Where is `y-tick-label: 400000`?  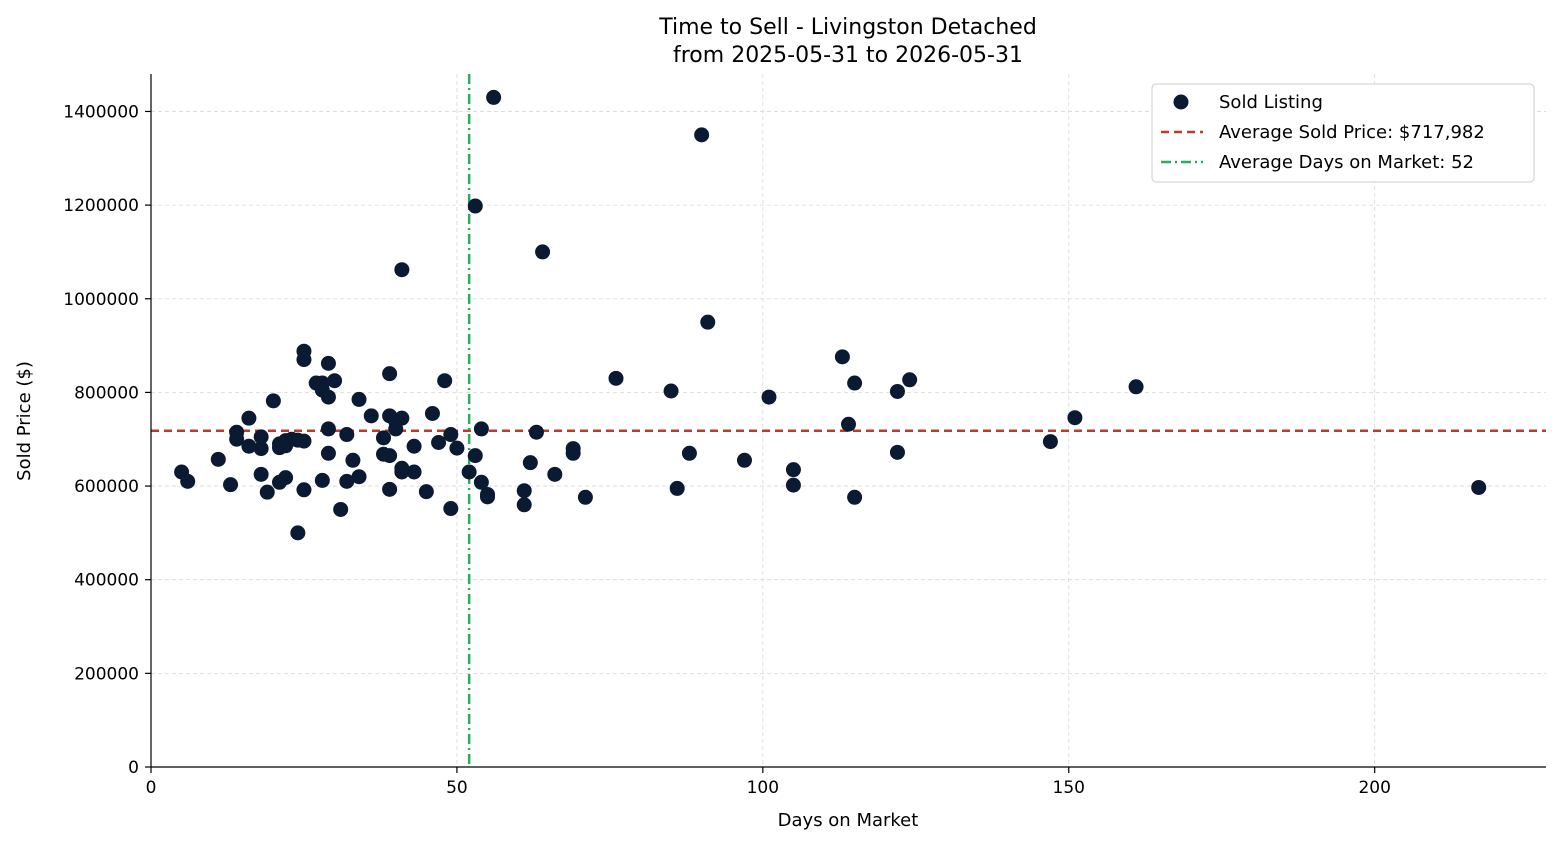 y-tick-label: 400000 is located at coordinates (106, 581).